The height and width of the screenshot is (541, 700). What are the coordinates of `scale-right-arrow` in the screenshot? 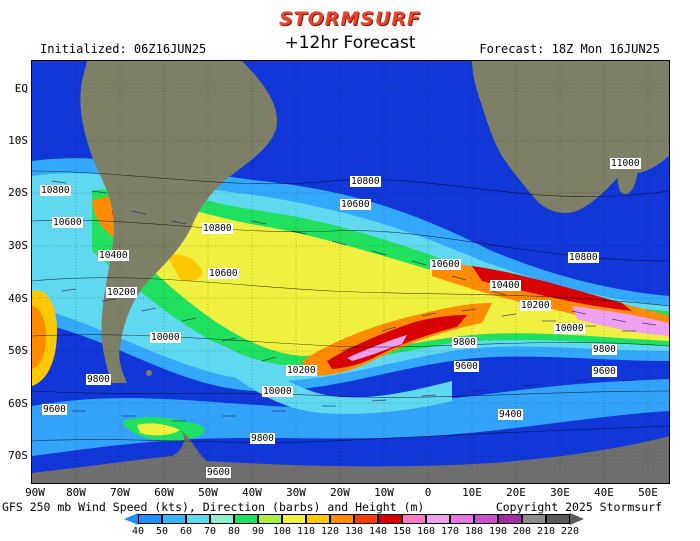 It's located at (577, 519).